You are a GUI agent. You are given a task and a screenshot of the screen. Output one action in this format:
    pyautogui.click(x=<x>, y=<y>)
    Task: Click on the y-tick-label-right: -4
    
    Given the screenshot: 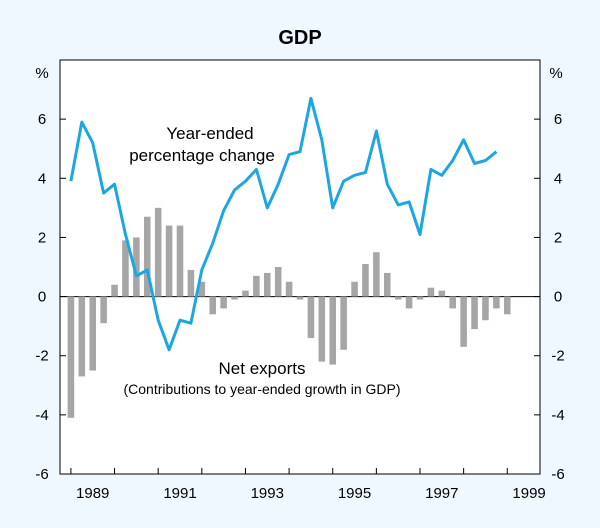 What is the action you would take?
    pyautogui.click(x=557, y=415)
    